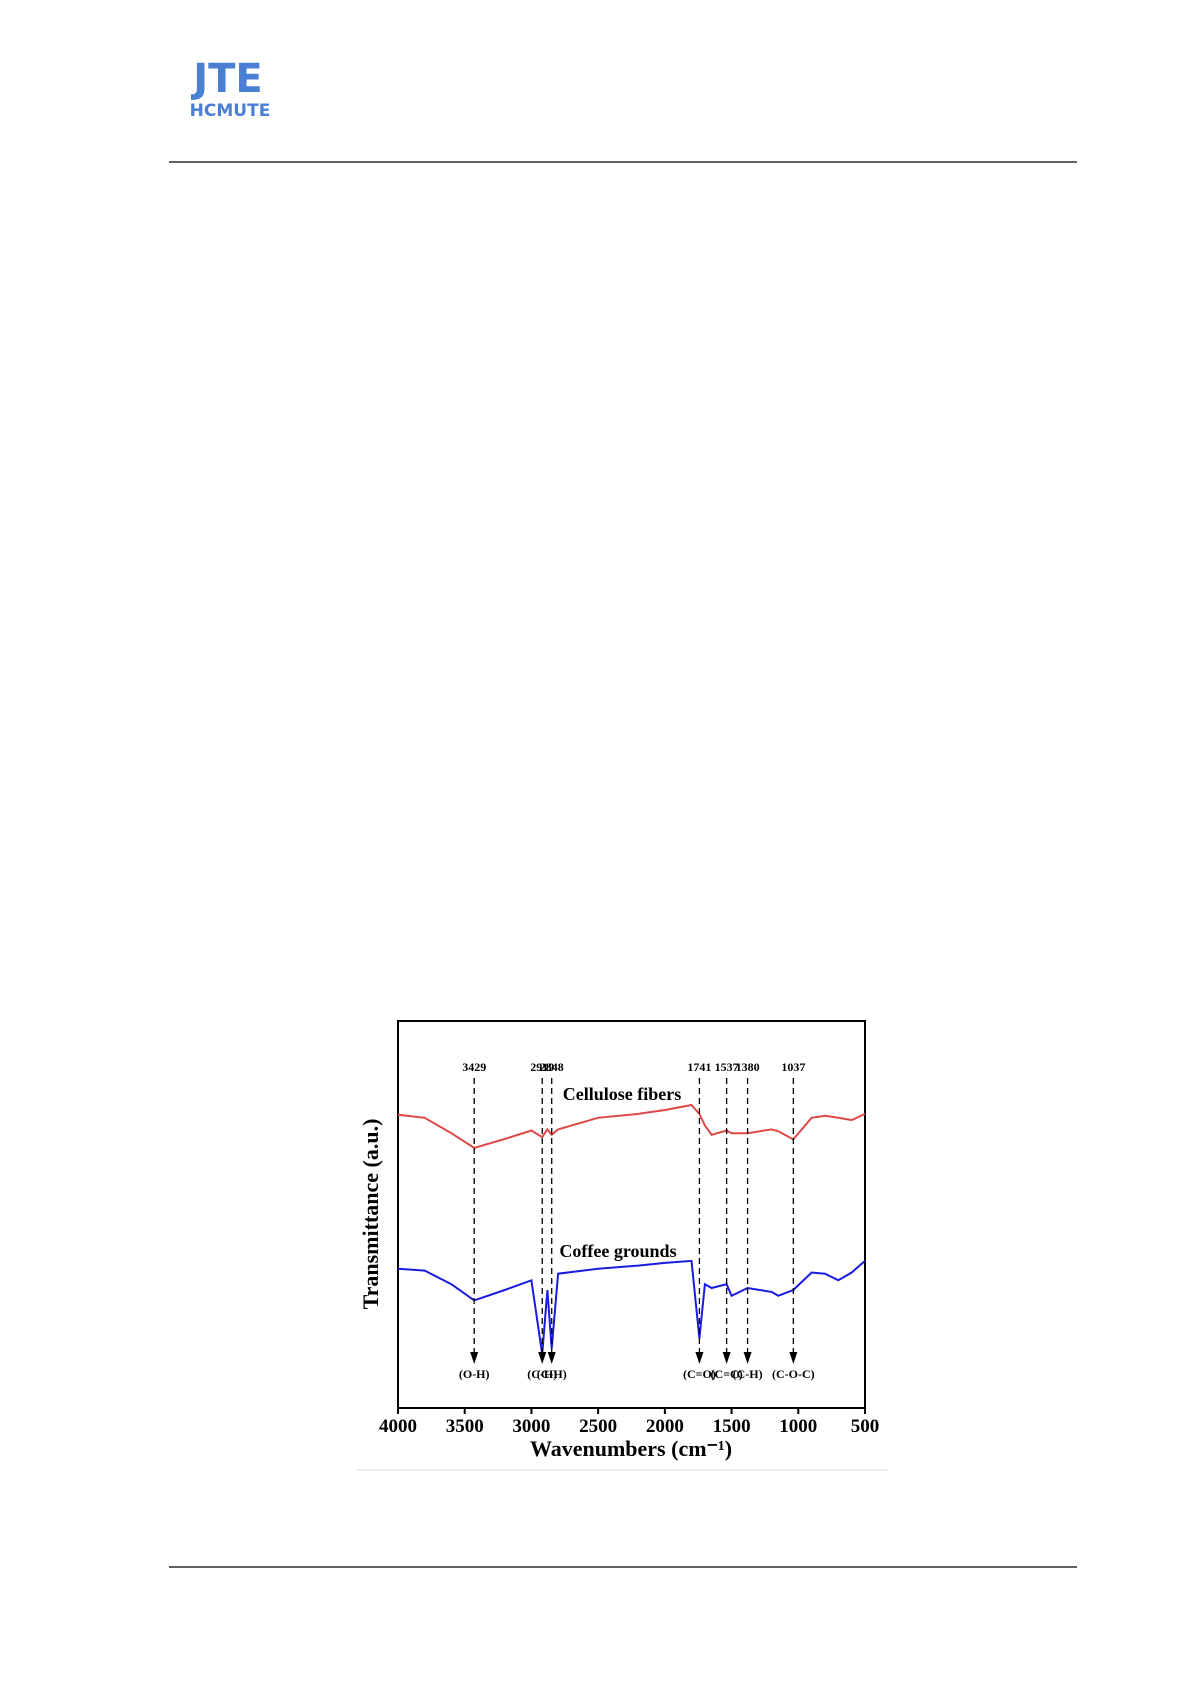 This screenshot has width=1192, height=1685. I want to click on x-tick-label: 2000, so click(665, 1426).